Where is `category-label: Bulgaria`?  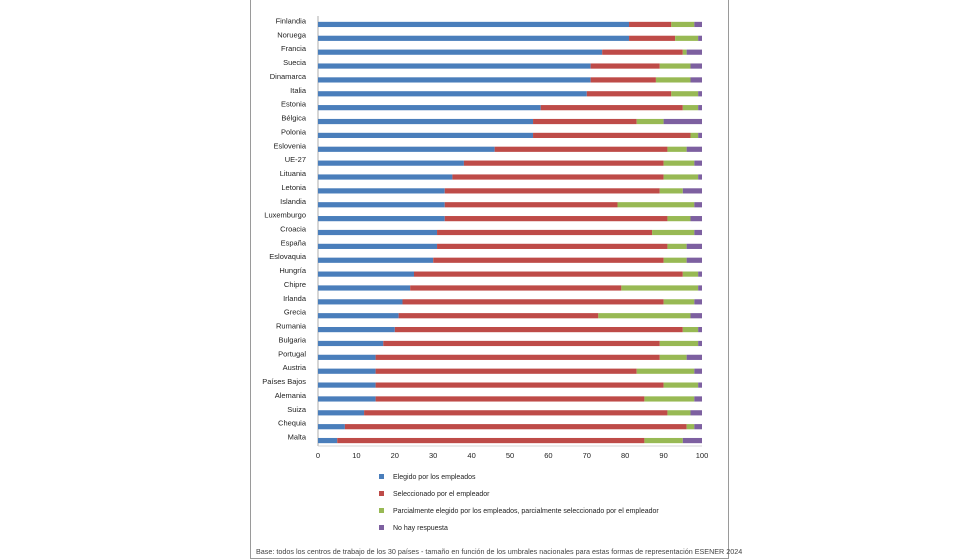 category-label: Bulgaria is located at coordinates (292, 339).